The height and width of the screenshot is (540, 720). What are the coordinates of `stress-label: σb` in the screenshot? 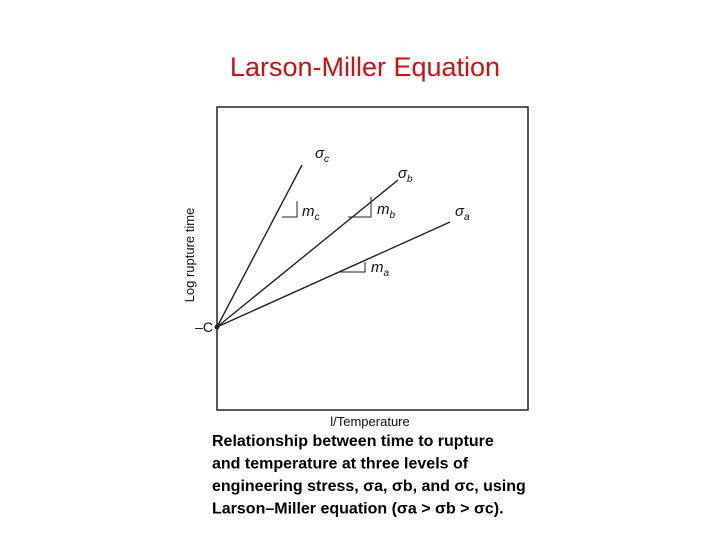 It's located at (405, 175).